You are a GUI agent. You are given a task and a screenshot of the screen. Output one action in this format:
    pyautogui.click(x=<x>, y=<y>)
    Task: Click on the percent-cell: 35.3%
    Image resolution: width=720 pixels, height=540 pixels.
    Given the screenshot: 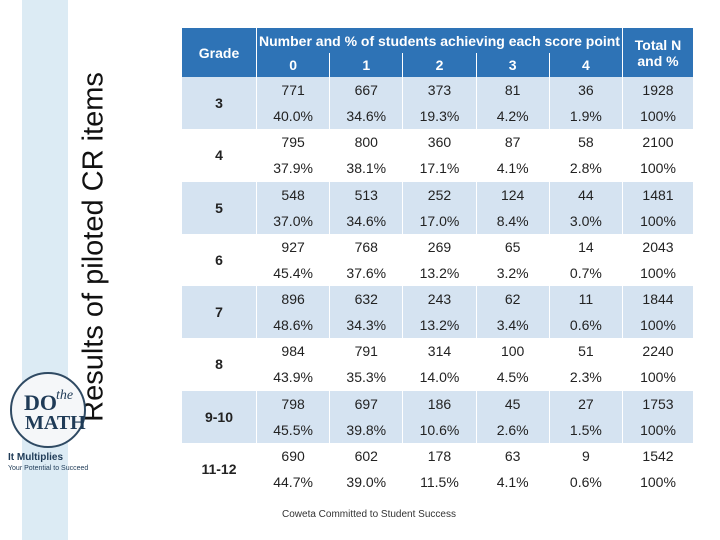 What is the action you would take?
    pyautogui.click(x=366, y=377)
    